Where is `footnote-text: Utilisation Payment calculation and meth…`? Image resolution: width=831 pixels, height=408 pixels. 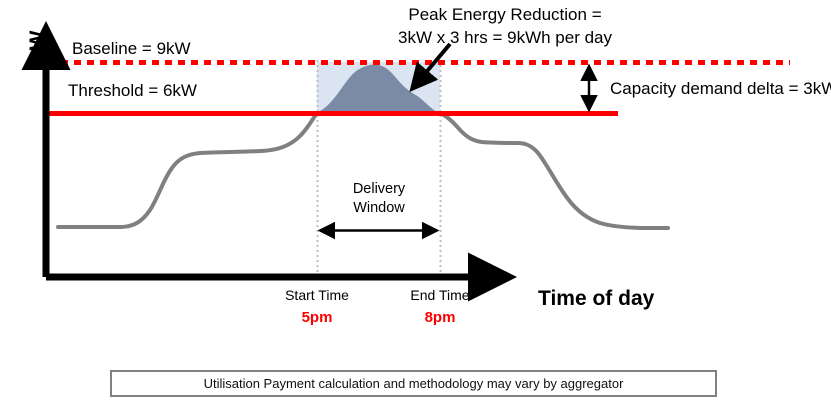
footnote-text: Utilisation Payment calculation and meth… is located at coordinates (413, 383).